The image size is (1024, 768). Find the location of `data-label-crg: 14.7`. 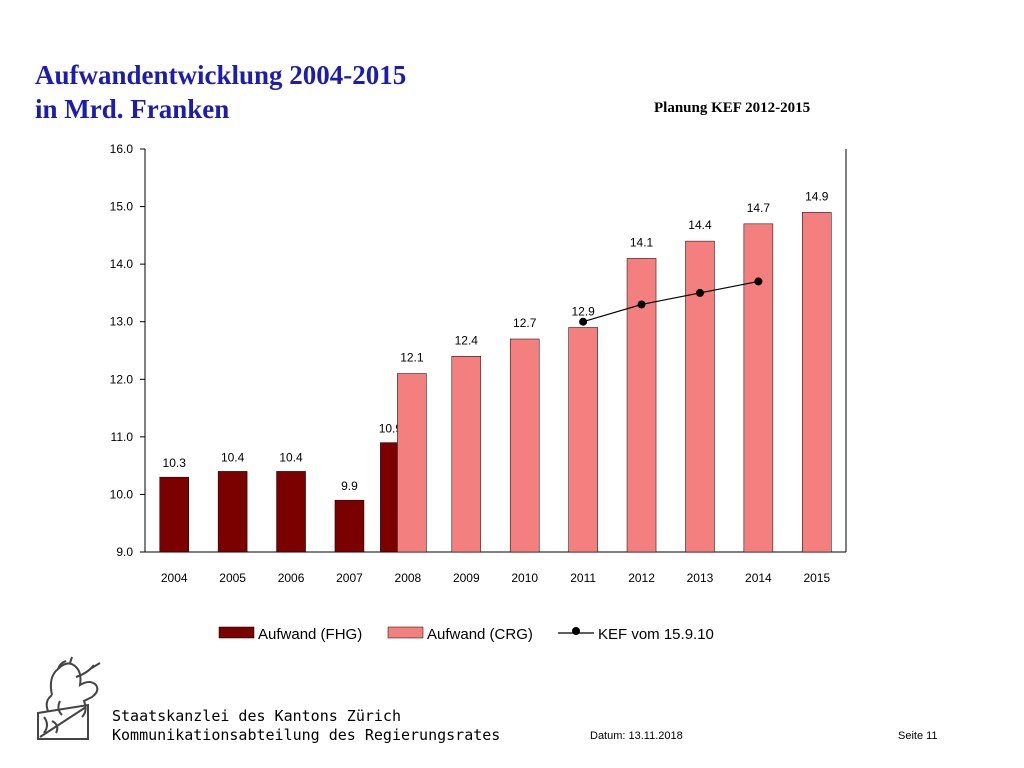

data-label-crg: 14.7 is located at coordinates (759, 208).